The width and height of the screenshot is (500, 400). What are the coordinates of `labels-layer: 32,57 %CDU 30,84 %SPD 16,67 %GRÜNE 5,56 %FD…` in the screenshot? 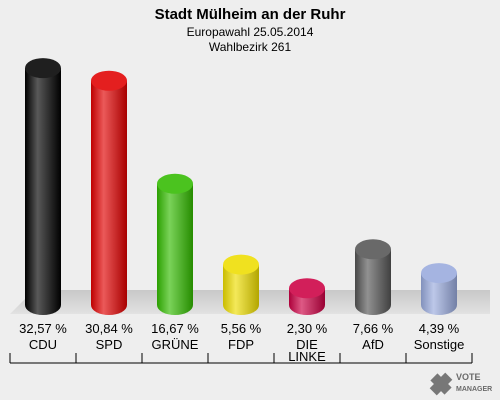 It's located at (241, 342).